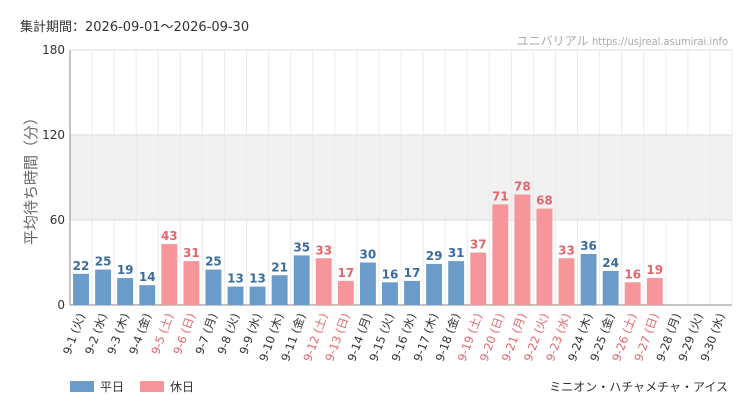 This screenshot has height=410, width=750. I want to click on bar-value-label: 43, so click(169, 236).